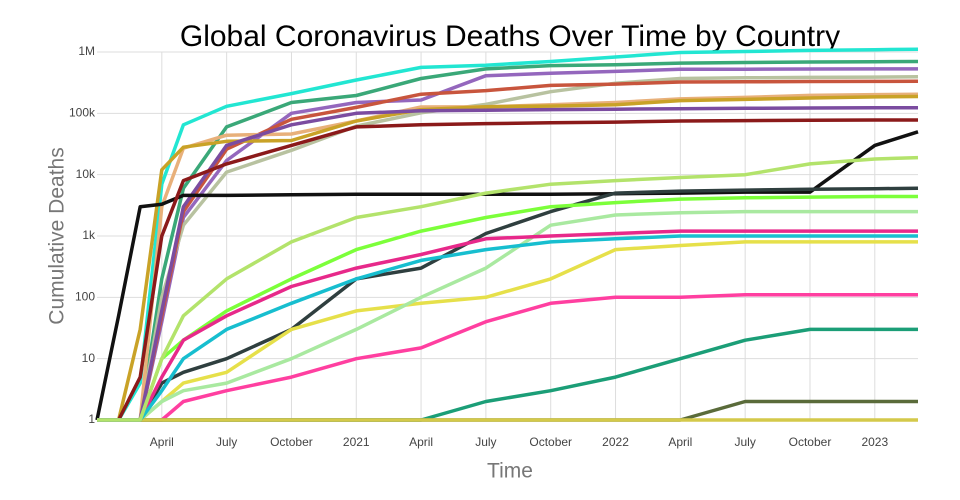 The width and height of the screenshot is (960, 500). What do you see at coordinates (57, 235) in the screenshot?
I see `y-axis-title: Cumulative Deaths` at bounding box center [57, 235].